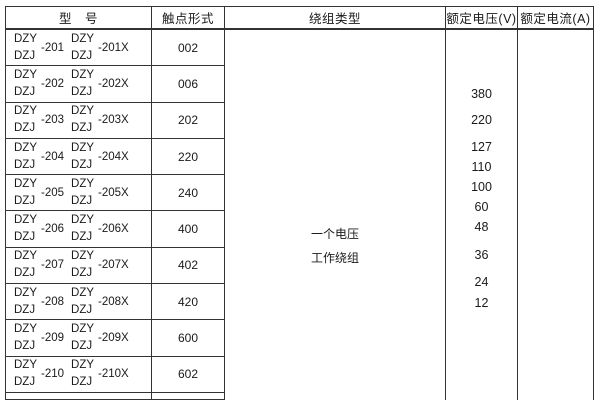 The width and height of the screenshot is (600, 400). I want to click on clipped-next-row, so click(115, 396).